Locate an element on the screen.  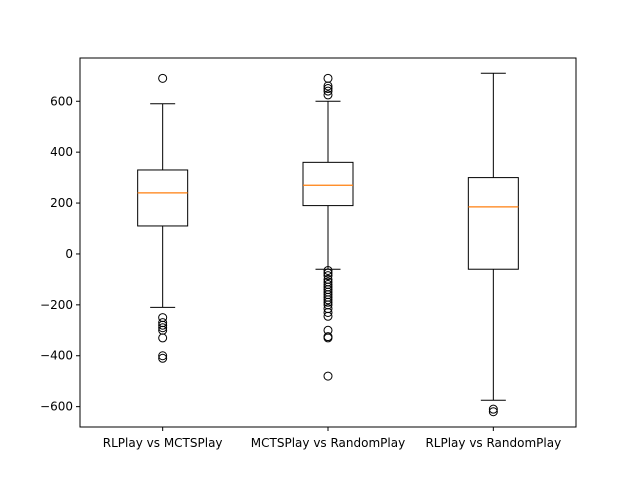
x-category-label: RLPlay vs RandomPlay is located at coordinates (493, 443).